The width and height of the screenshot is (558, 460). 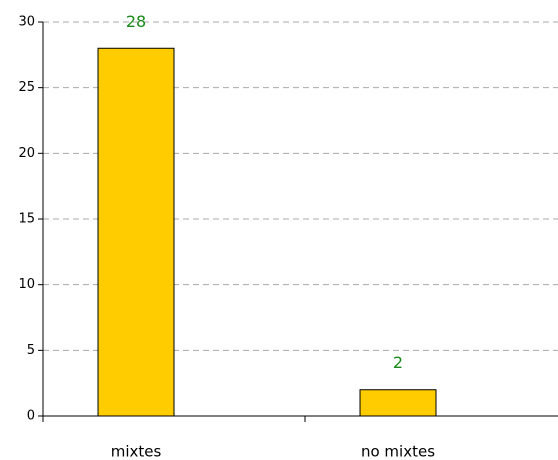 What do you see at coordinates (26, 219) in the screenshot?
I see `y-tick-label: 15` at bounding box center [26, 219].